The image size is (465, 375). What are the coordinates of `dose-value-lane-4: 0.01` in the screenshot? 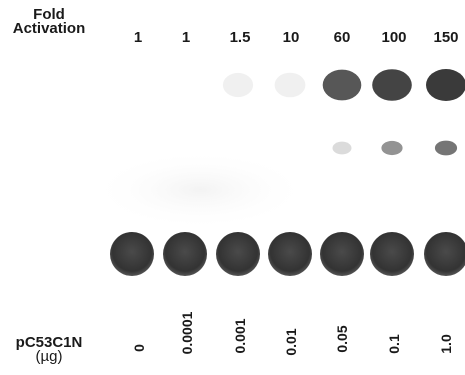 It's located at (291, 342).